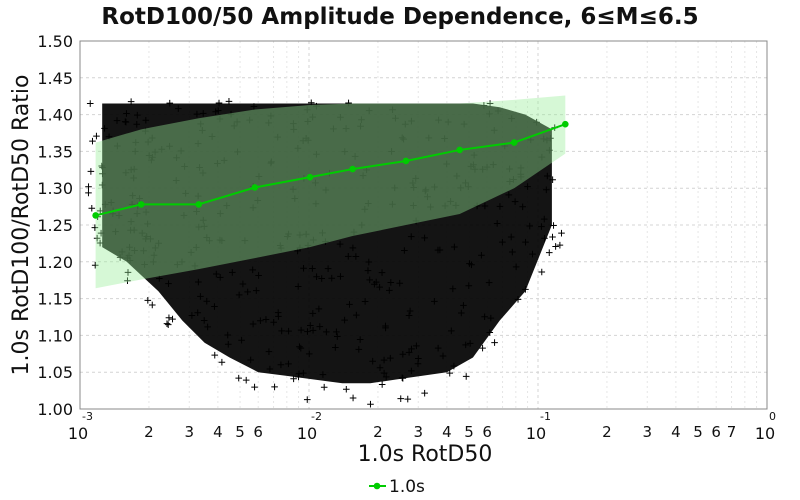 This screenshot has height=500, width=800. I want to click on chart-title: RotD100/50 Amplitude Dependence, 6≤M≤6.5, so click(399, 17).